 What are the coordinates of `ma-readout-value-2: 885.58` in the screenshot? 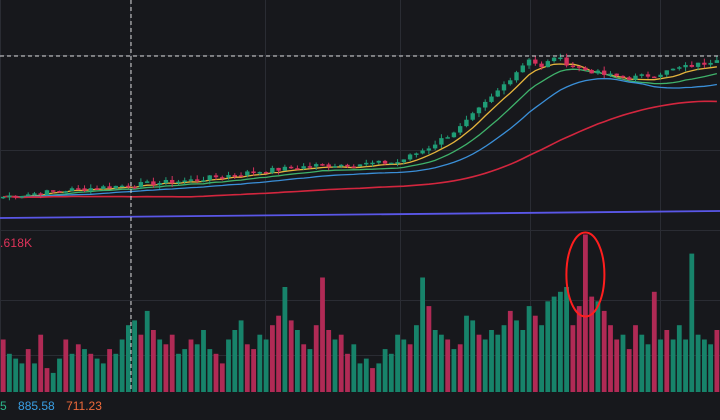 It's located at (36, 406).